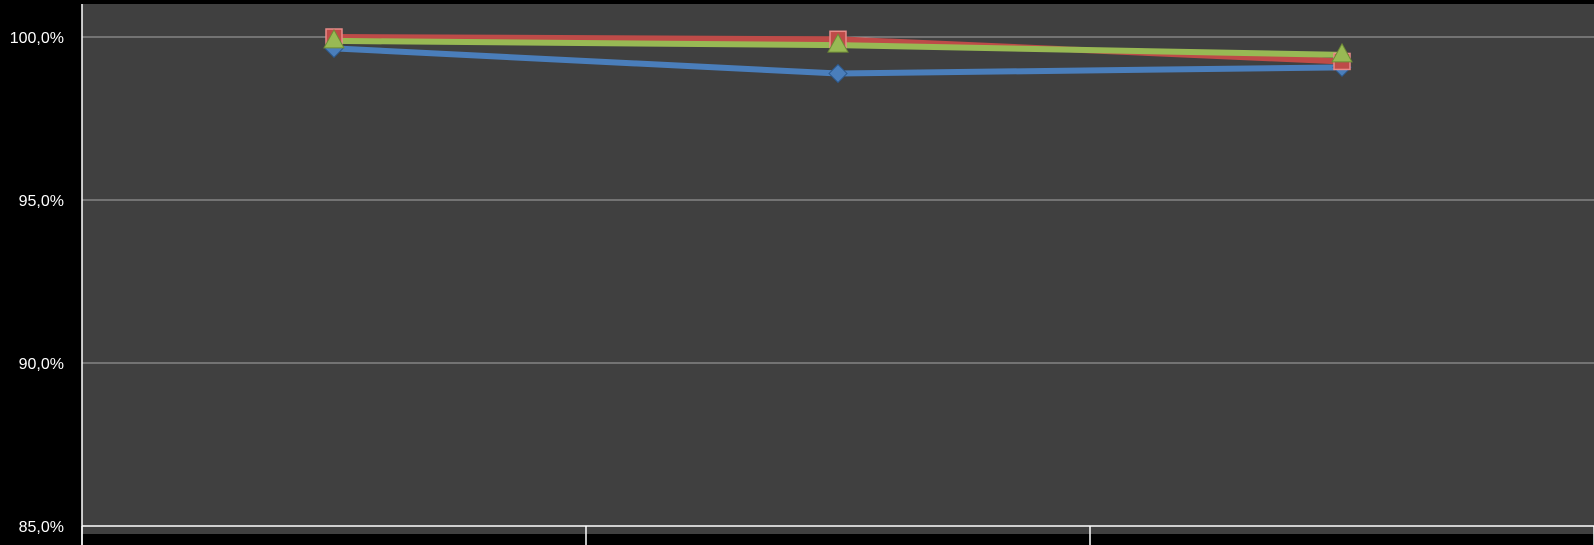  What do you see at coordinates (37, 283) in the screenshot?
I see `y-axis-tick-labels: 100,0% 95,0% 90,0% 85,0%` at bounding box center [37, 283].